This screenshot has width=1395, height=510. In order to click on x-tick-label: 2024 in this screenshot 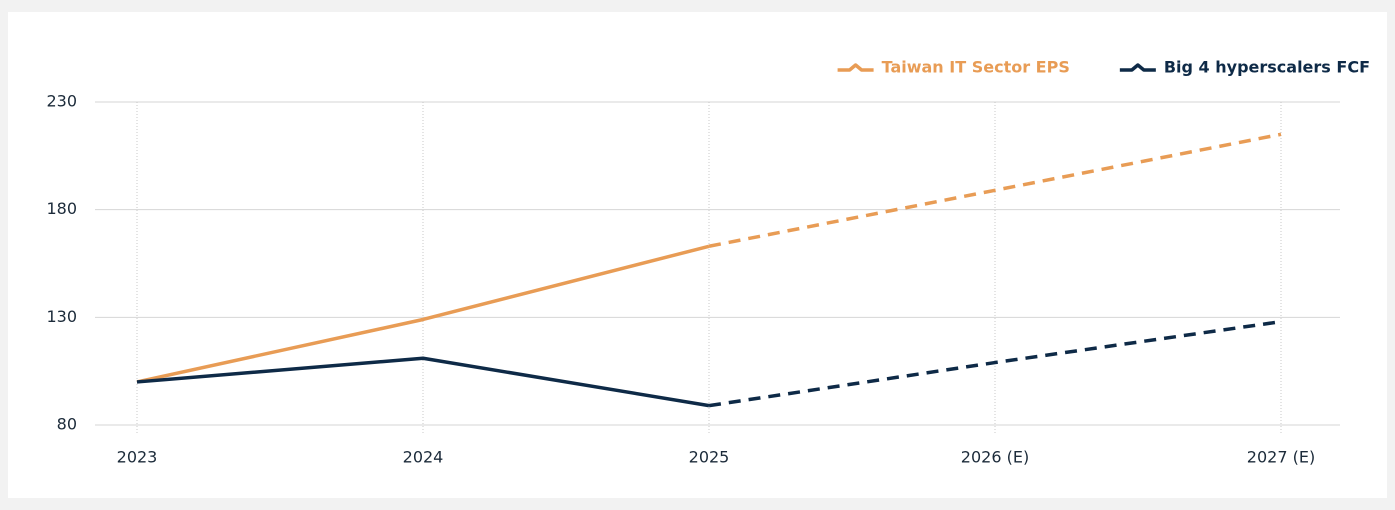, I will do `click(423, 457)`.